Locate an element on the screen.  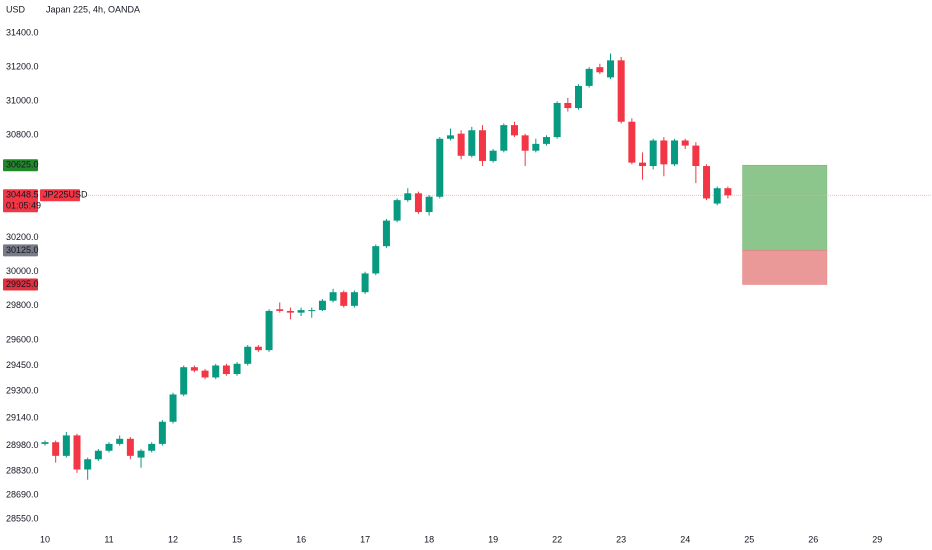
y-tick-label: 30000.0 is located at coordinates (22, 271).